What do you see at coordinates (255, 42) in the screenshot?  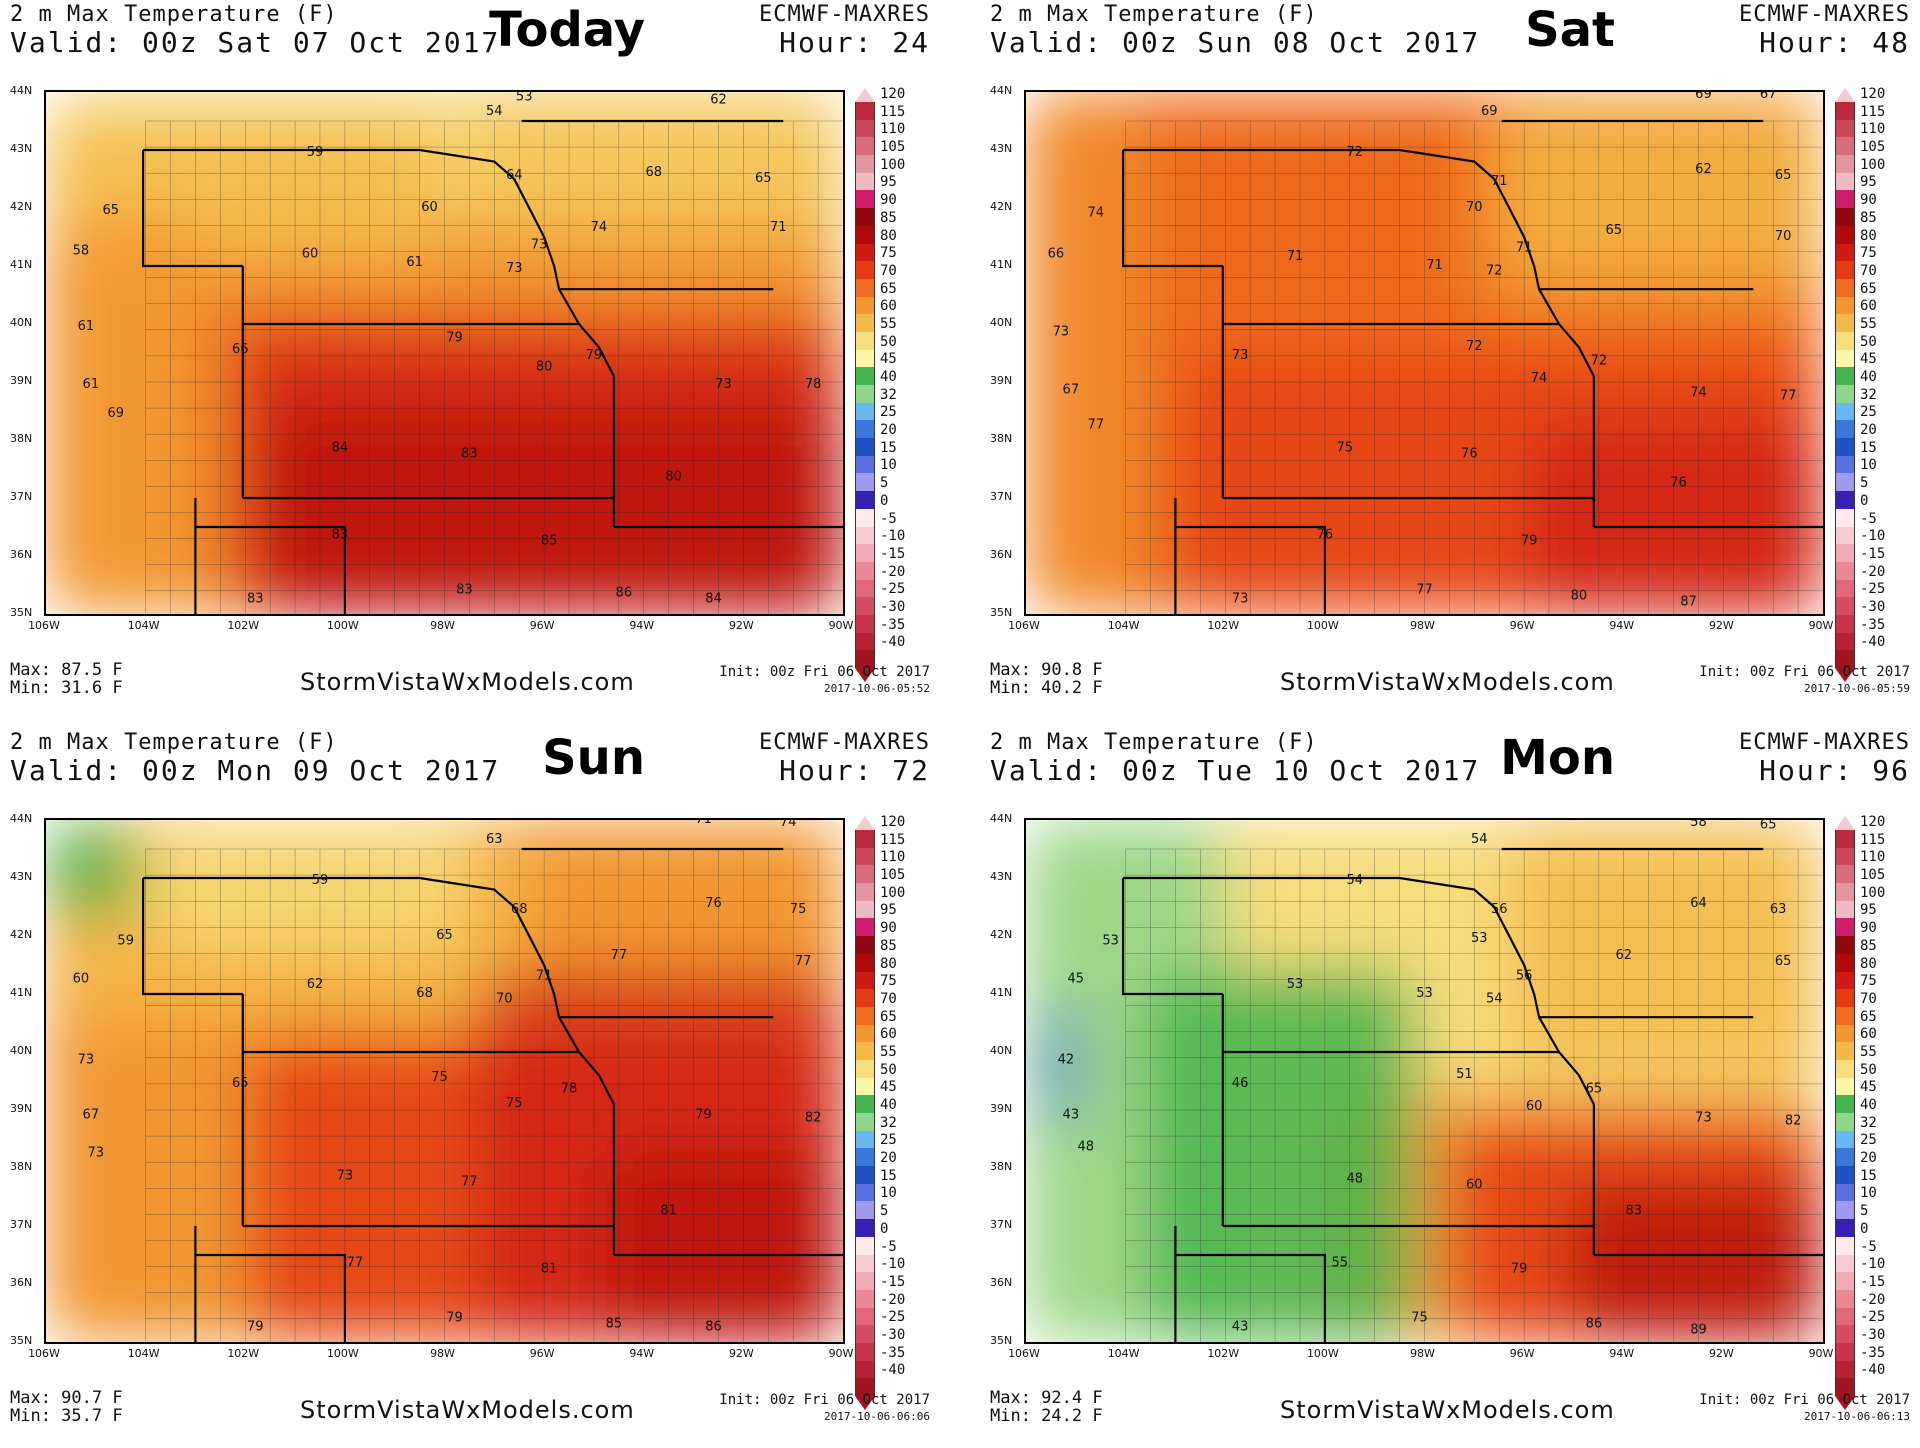 I see `valid-time: Valid: 00z Sat 07 Oct 2017` at bounding box center [255, 42].